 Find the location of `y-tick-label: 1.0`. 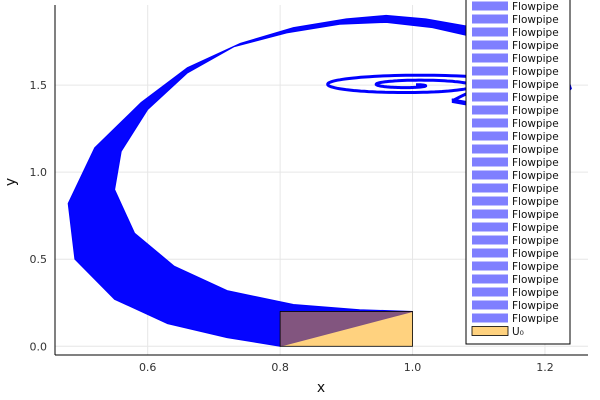

y-tick-label: 1.0 is located at coordinates (39, 172).